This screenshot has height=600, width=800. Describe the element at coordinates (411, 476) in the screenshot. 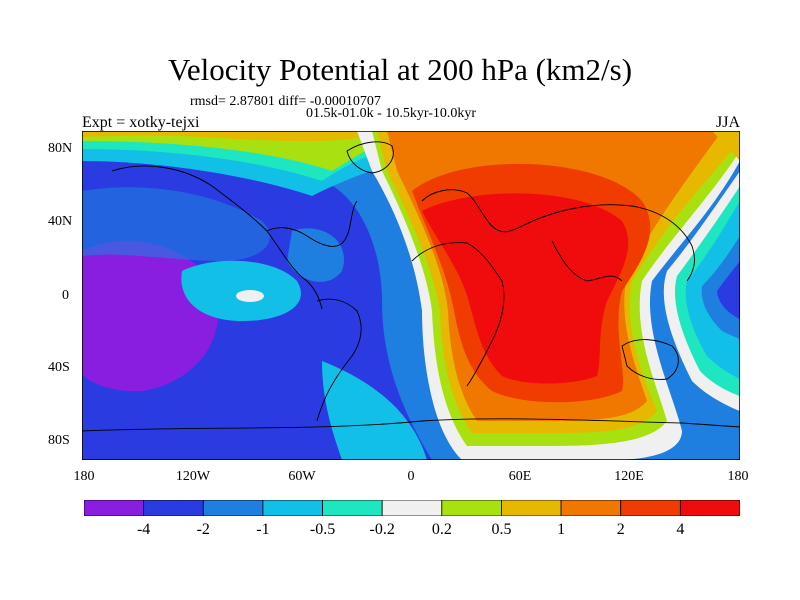

I see `x-tick-label: 0` at that location.